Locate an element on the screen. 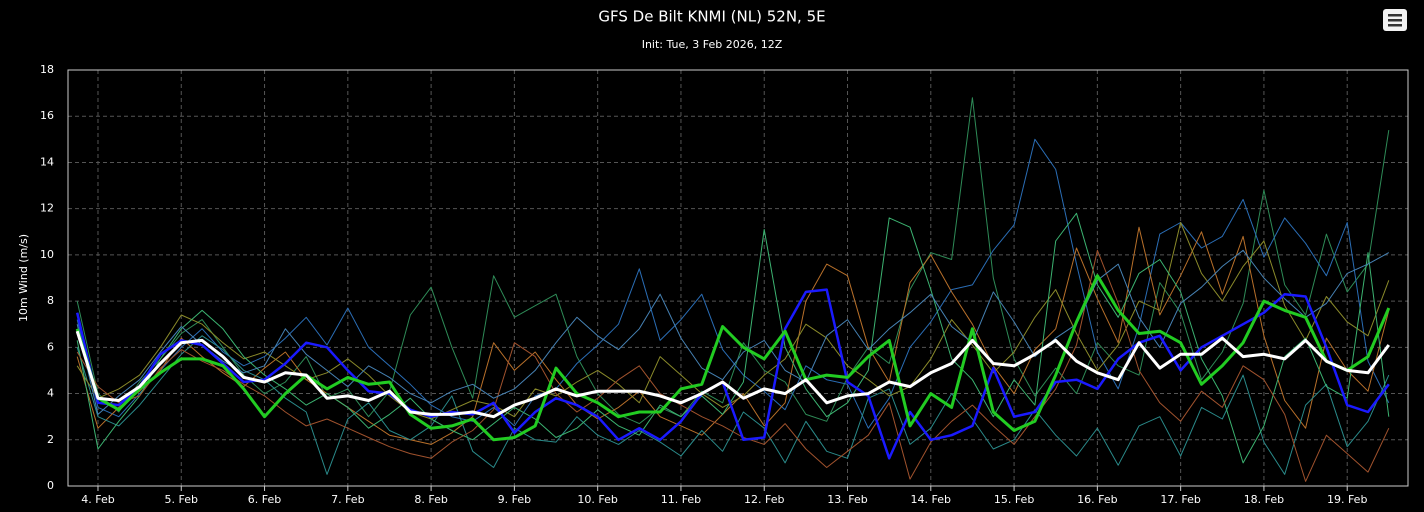  x-tick-label: 14. Feb is located at coordinates (931, 499).